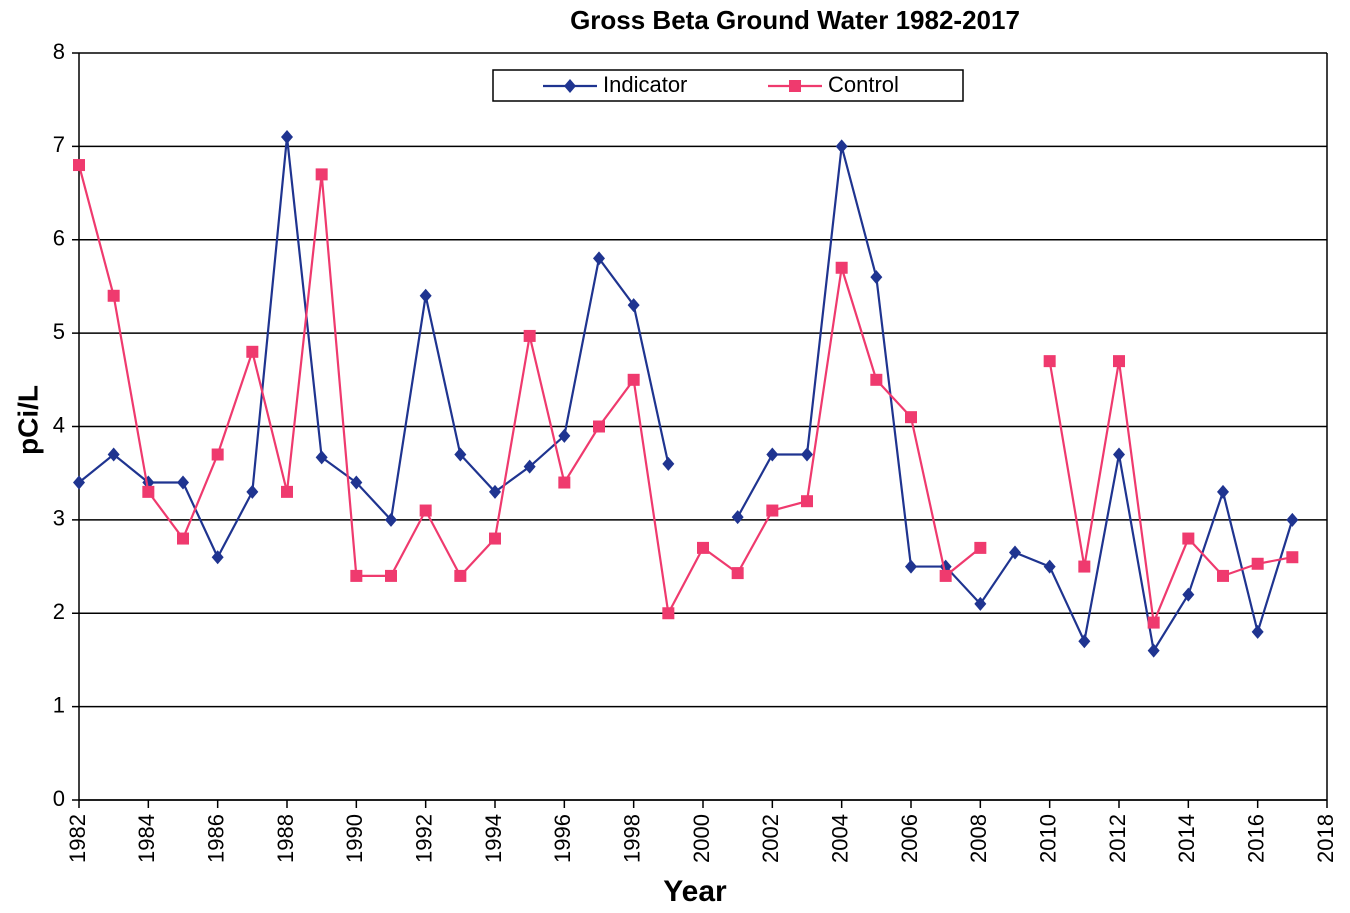  Describe the element at coordinates (909, 838) in the screenshot. I see `x-tick-label: 2006` at that location.